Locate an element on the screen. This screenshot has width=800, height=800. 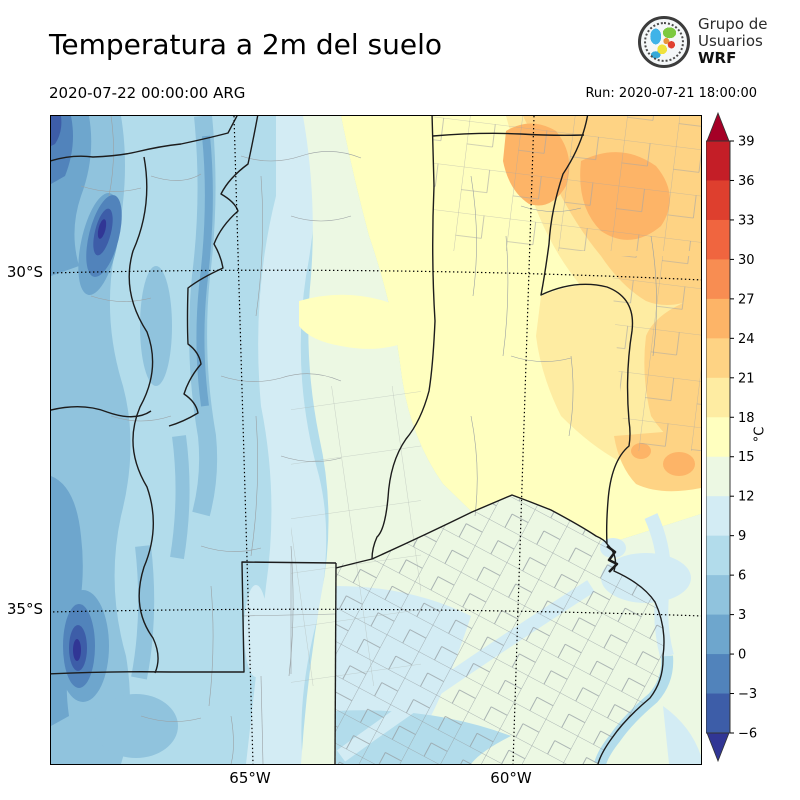
colorbar-tick-label: 3 is located at coordinates (742, 615).